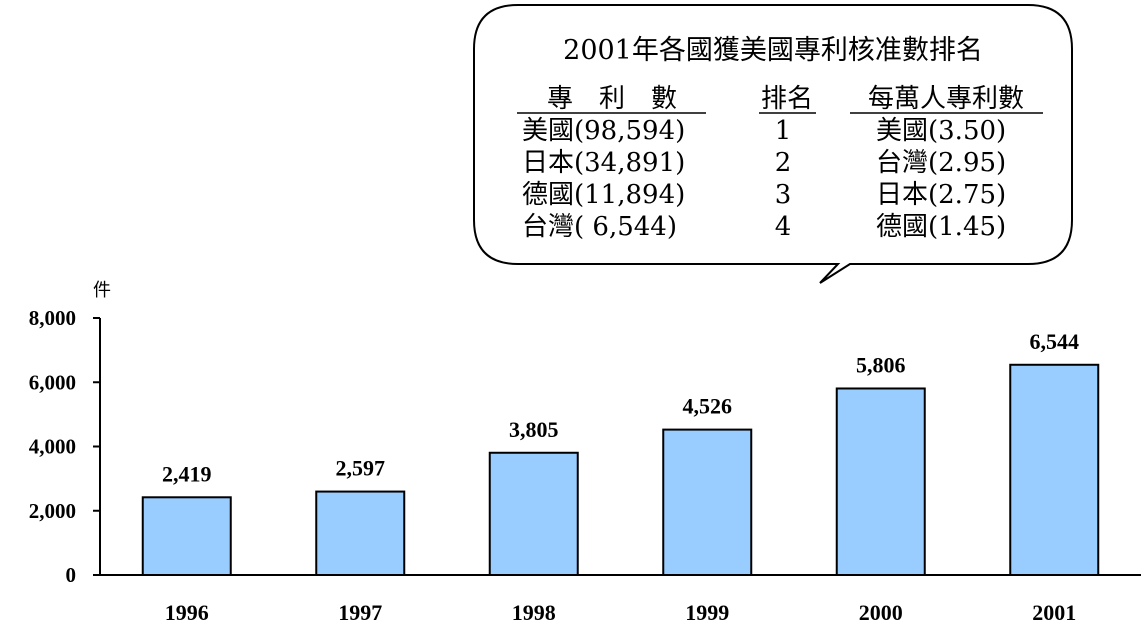  What do you see at coordinates (707, 612) in the screenshot?
I see `x-category-label: 1999` at bounding box center [707, 612].